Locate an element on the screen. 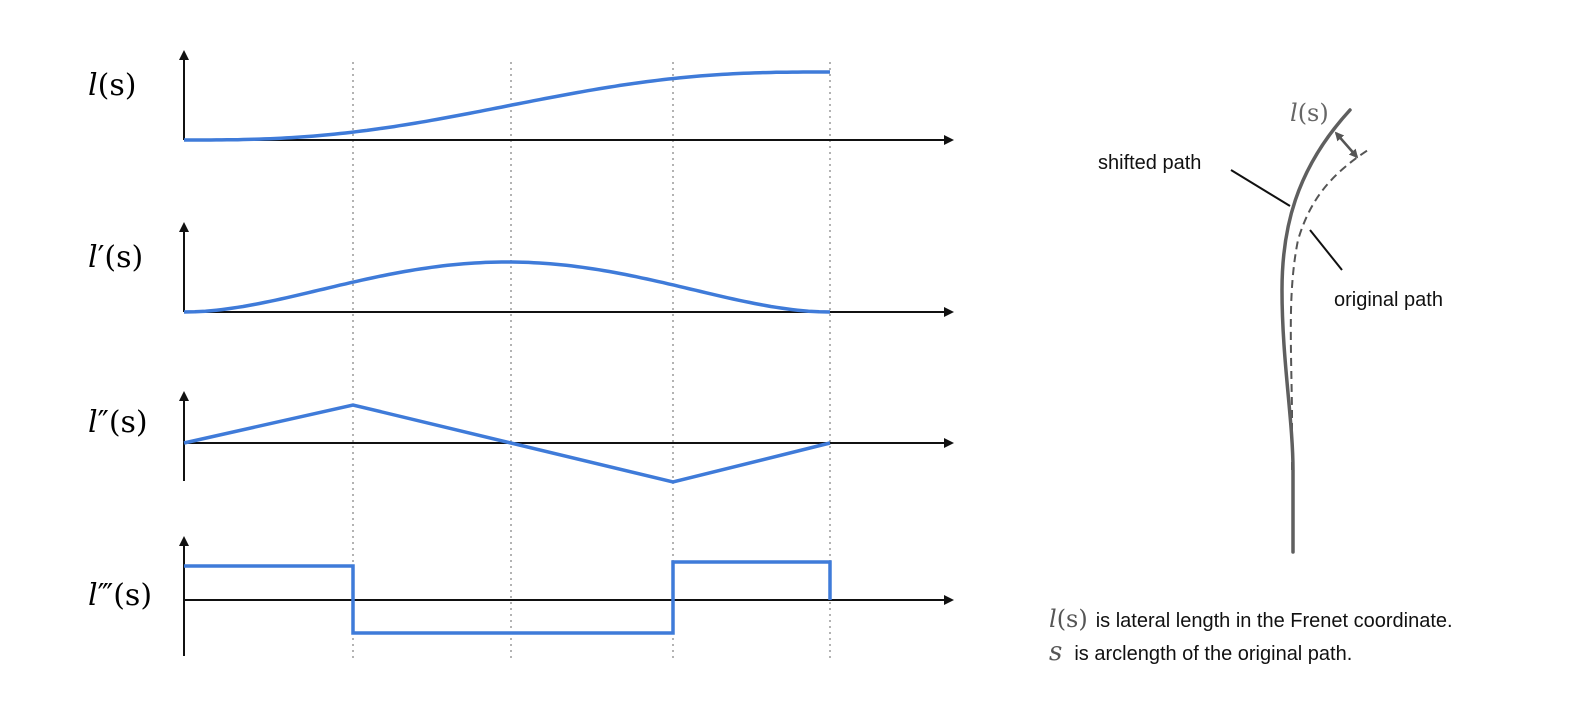 This screenshot has height=718, width=1571. path-diagram: l(s) shifted path original path is located at coordinates (1270, 326).